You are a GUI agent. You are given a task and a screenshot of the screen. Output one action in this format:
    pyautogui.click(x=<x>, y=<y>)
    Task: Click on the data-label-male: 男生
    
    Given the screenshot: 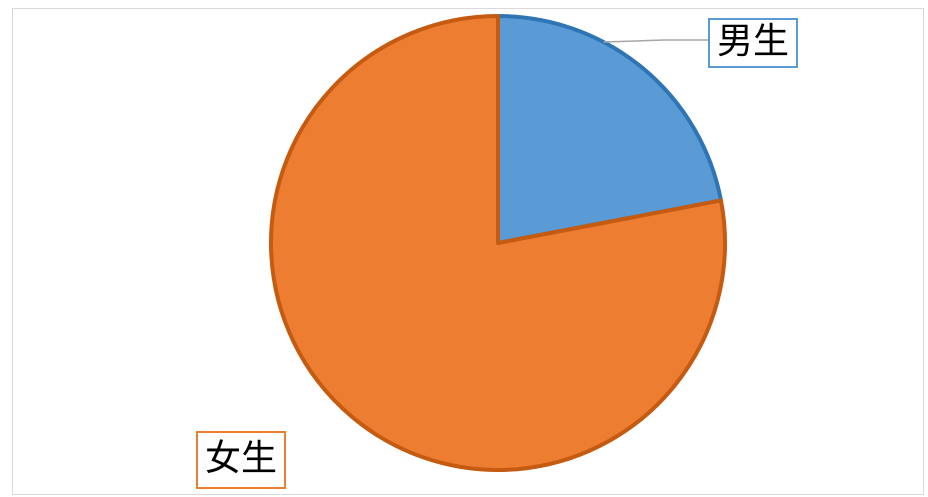 What is the action you would take?
    pyautogui.click(x=753, y=43)
    